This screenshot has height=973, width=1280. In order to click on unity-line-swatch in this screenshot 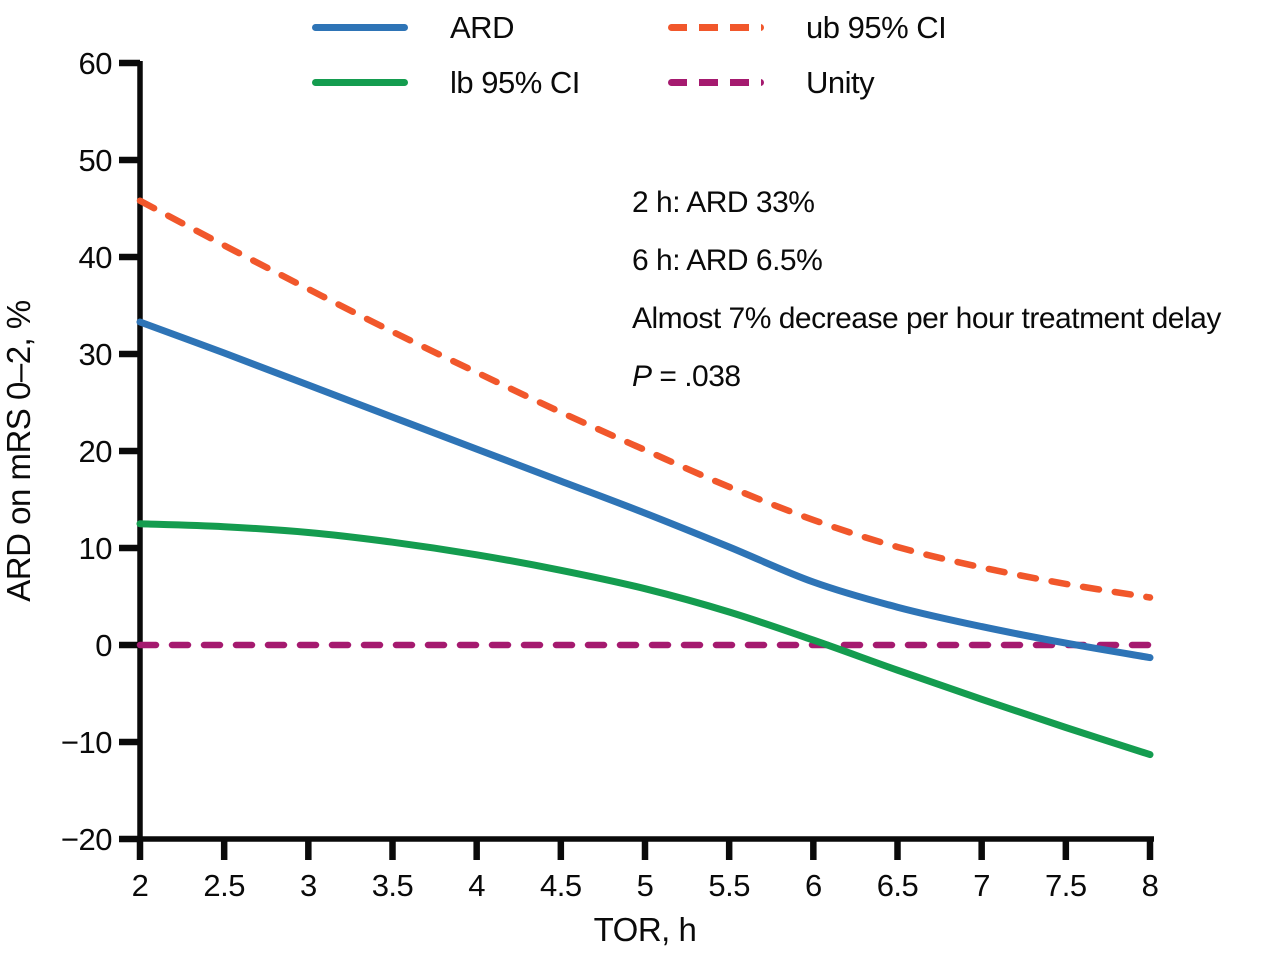, I will do `click(716, 82)`.